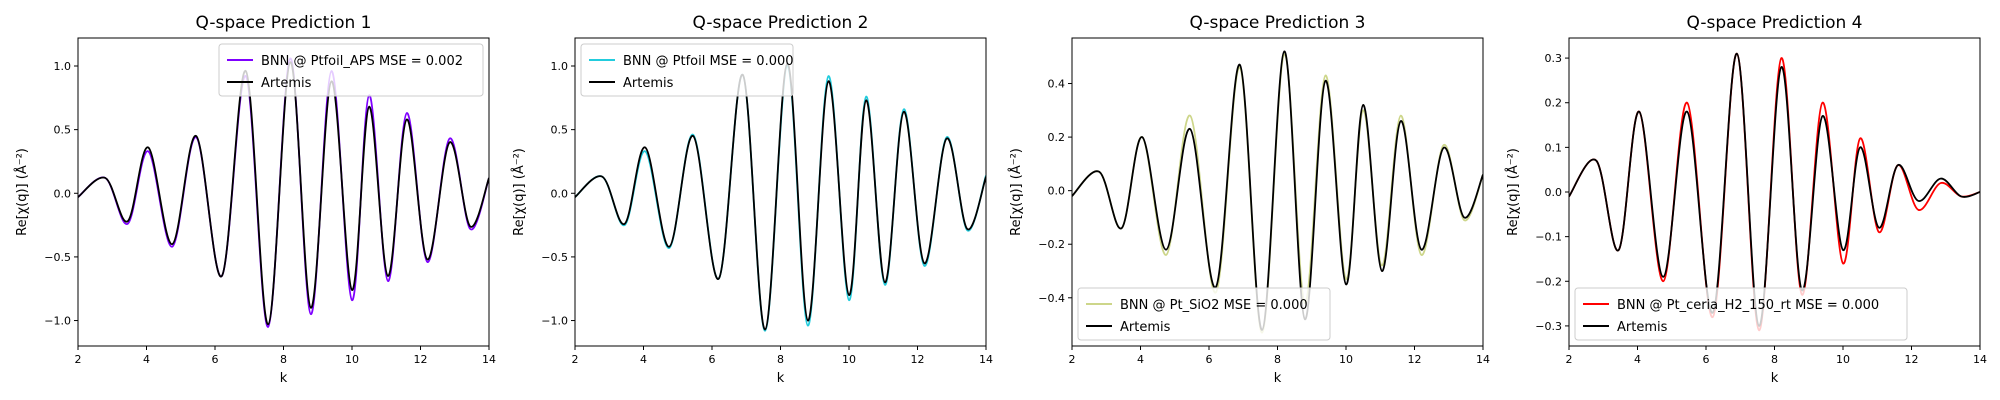 The width and height of the screenshot is (2000, 400). I want to click on legend-label: BNN @ Ptfoil MSE = 0.000, so click(708, 61).